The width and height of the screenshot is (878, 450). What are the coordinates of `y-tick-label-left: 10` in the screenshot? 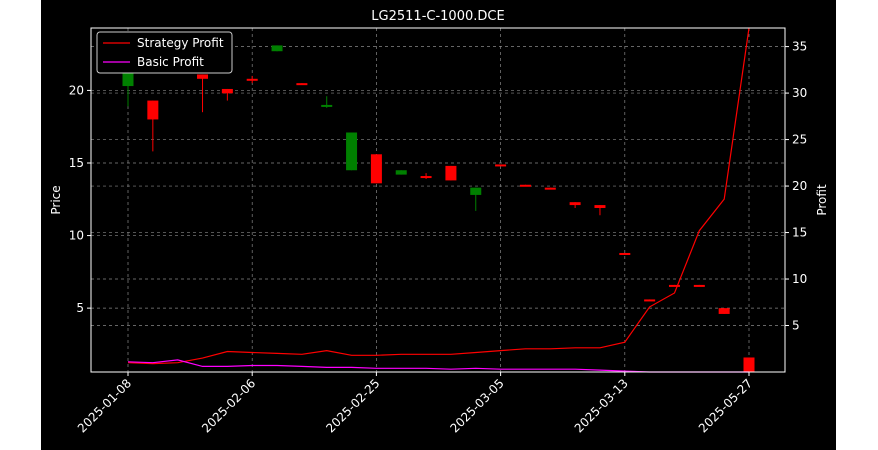 It's located at (76, 236).